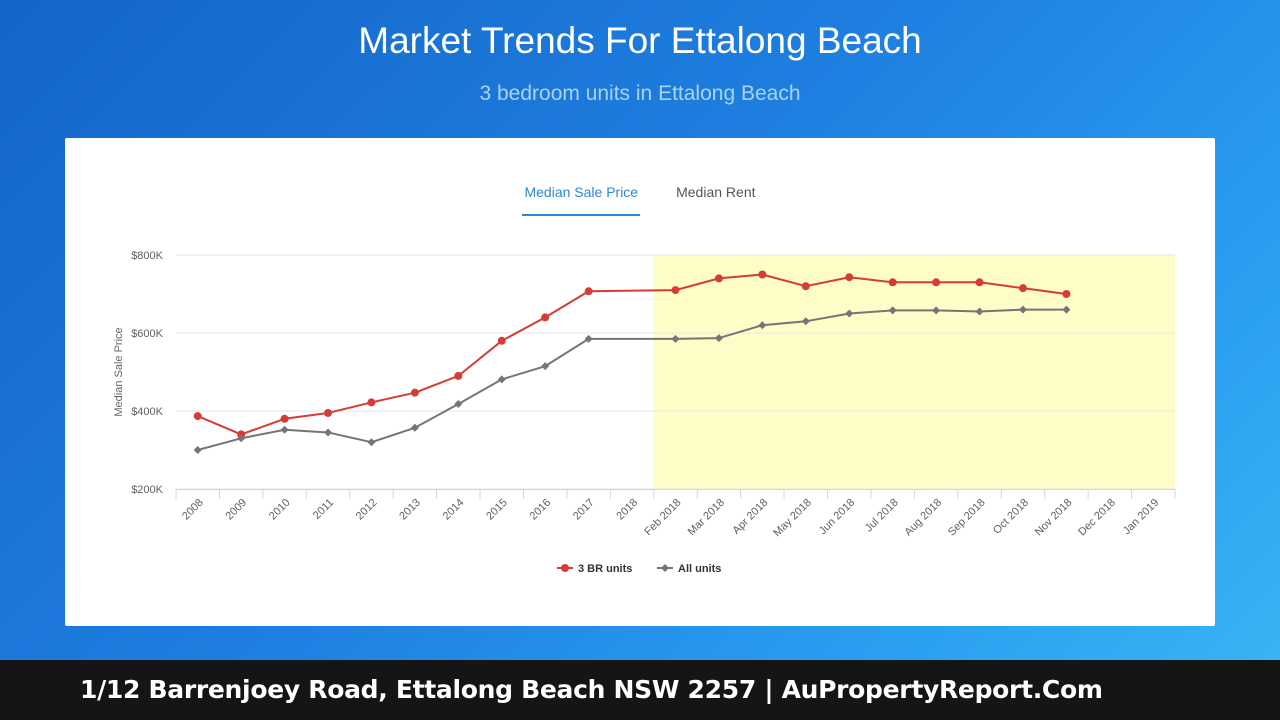  I want to click on y-tick-label: $600K, so click(147, 334).